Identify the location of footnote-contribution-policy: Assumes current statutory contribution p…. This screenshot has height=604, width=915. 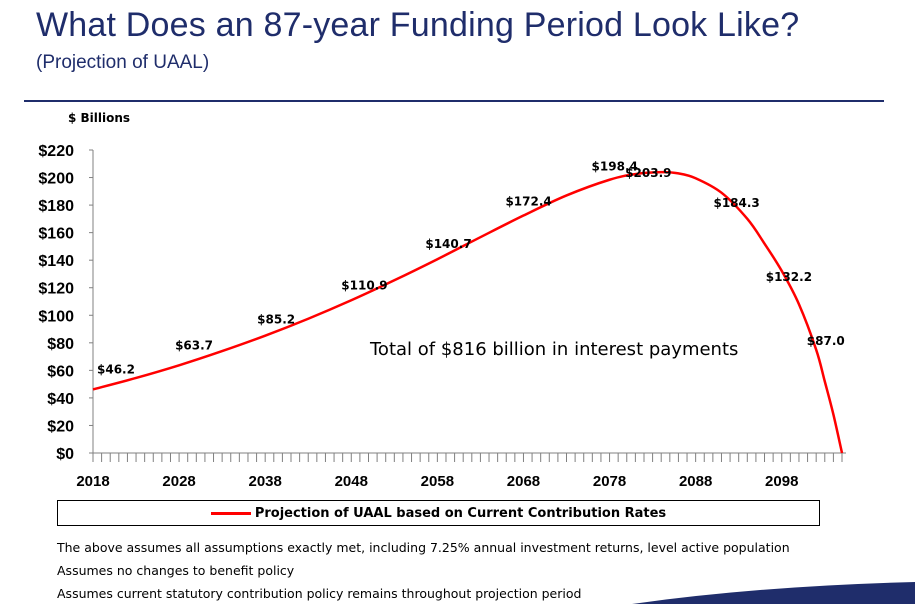
(319, 593).